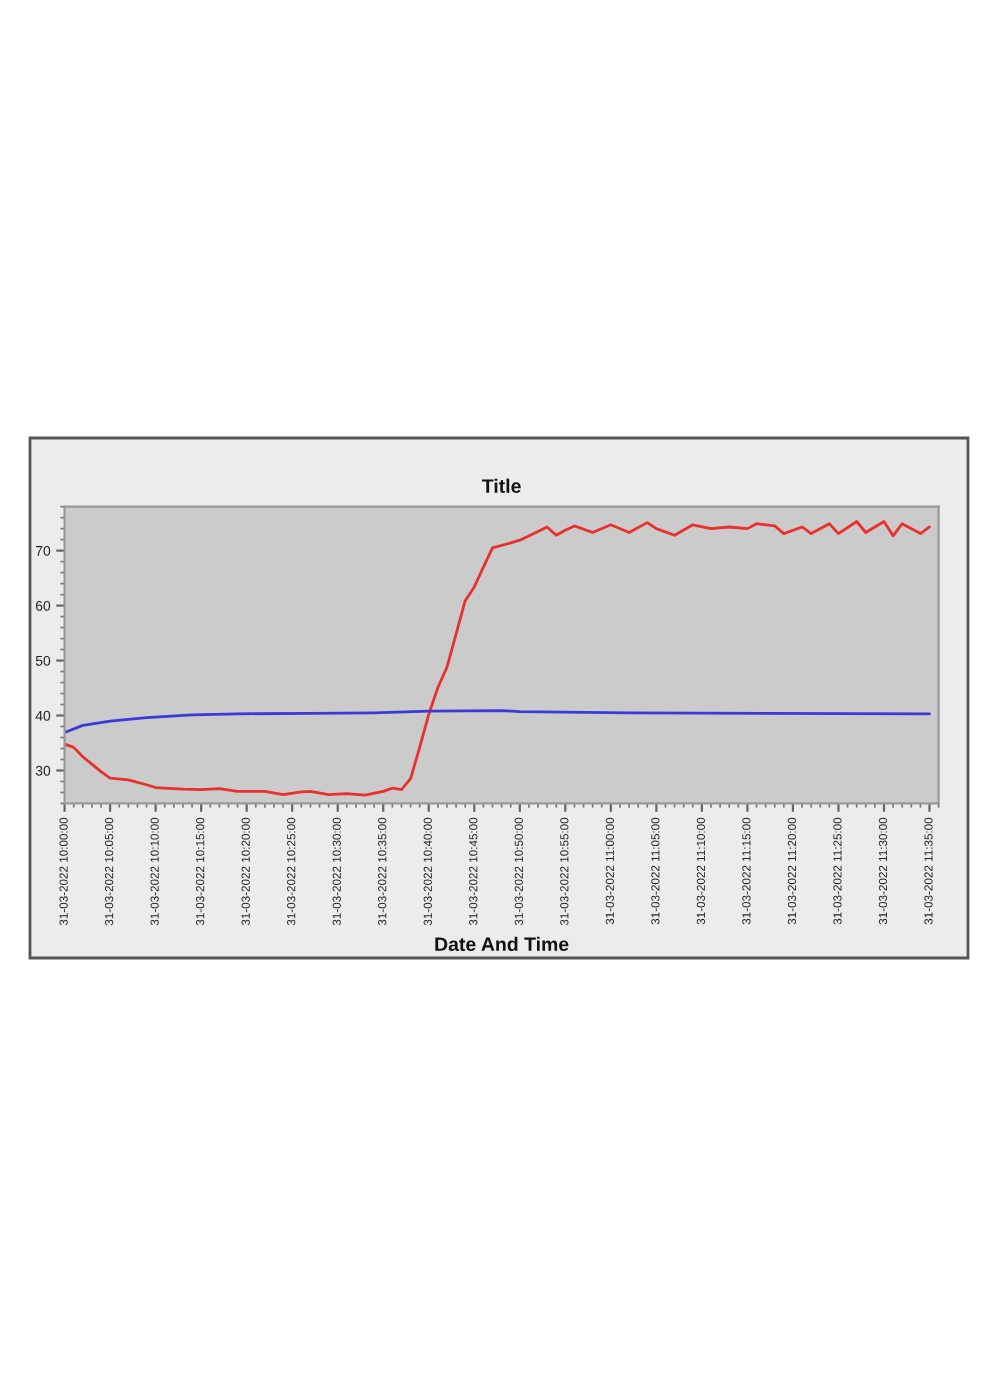  Describe the element at coordinates (501, 485) in the screenshot. I see `chart-title: Title` at that location.